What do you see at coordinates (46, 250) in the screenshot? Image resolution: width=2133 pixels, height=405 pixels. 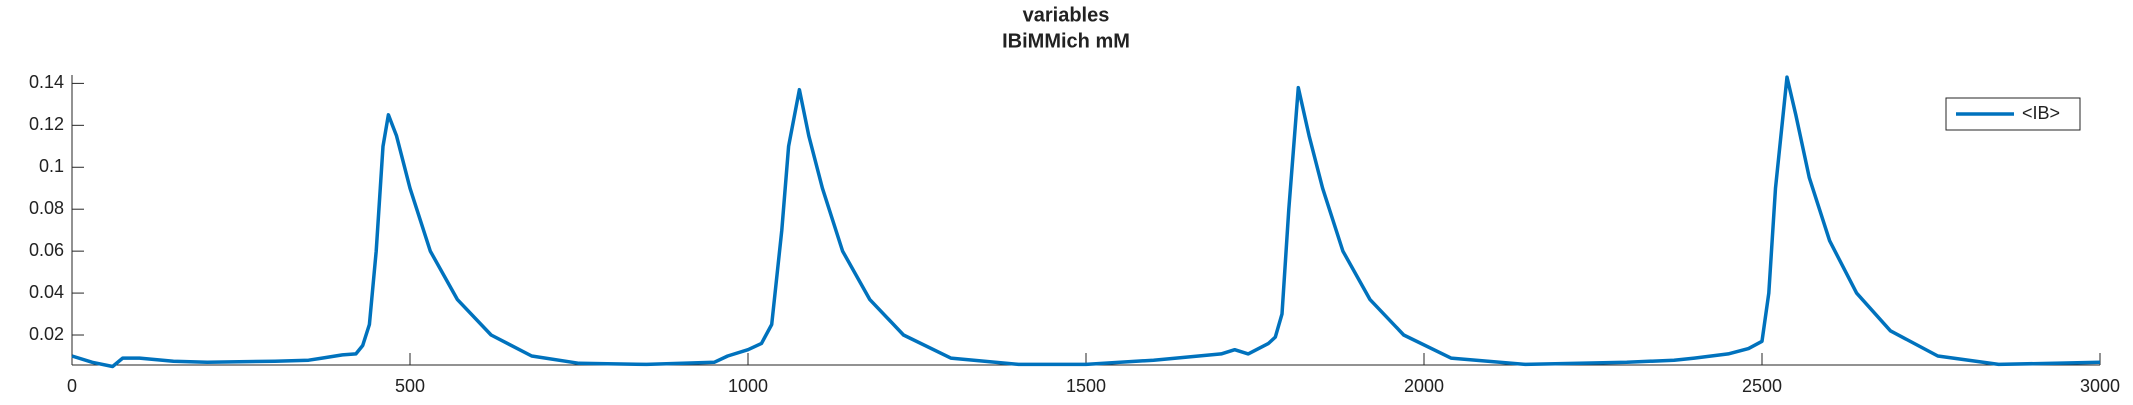 I see `y-tick-label: 0.06` at bounding box center [46, 250].